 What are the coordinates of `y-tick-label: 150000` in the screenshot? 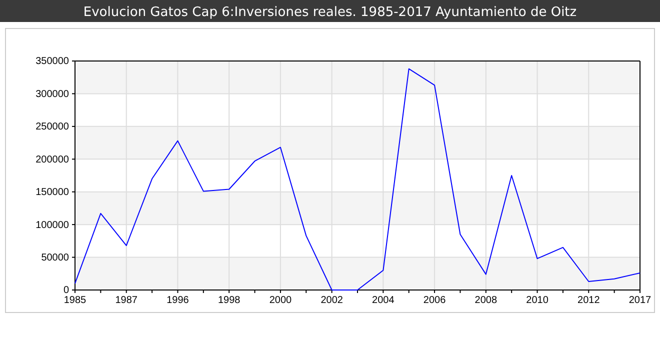 It's located at (53, 192).